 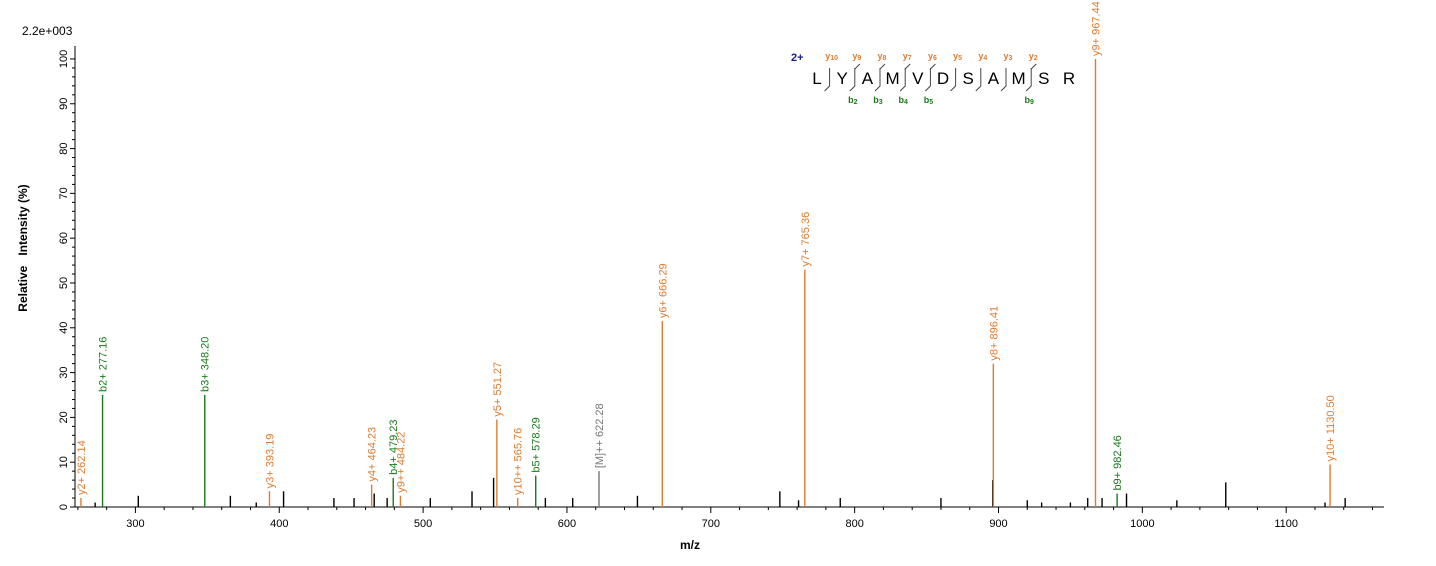 I want to click on b-ion-label: b5, so click(x=929, y=100).